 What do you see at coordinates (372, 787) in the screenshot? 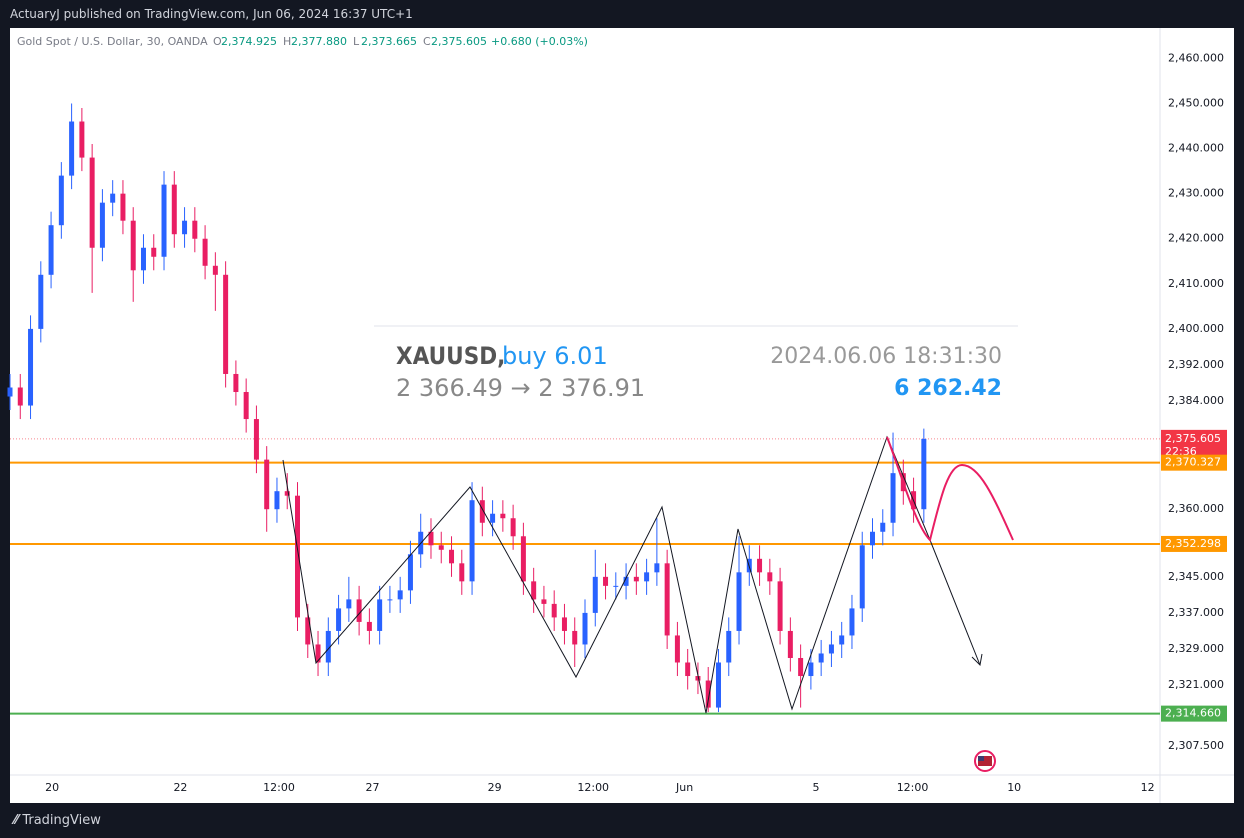
I see `x-tick-label: 27` at bounding box center [372, 787].